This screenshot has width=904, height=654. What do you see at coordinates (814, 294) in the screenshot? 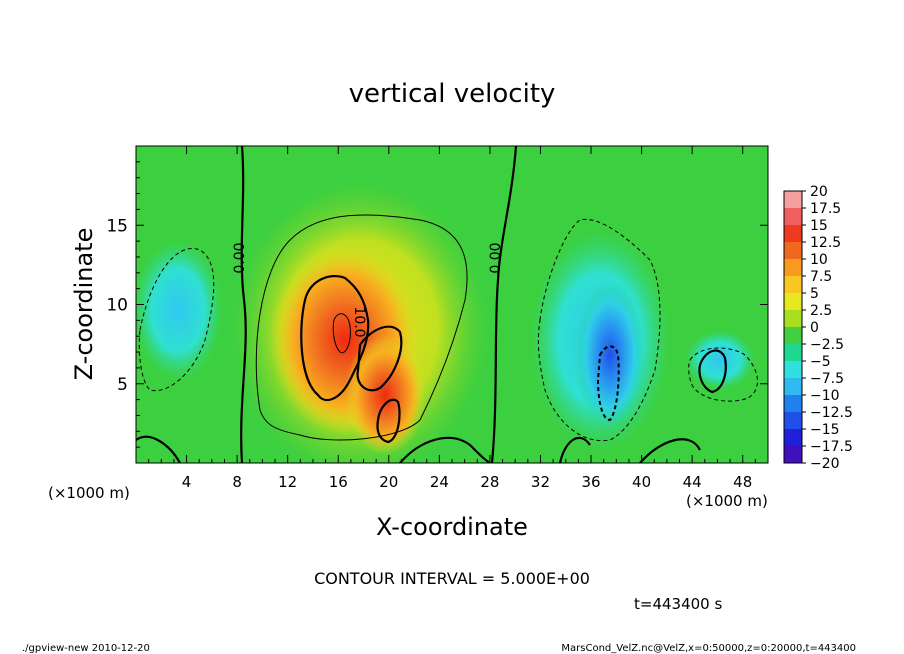
I see `colorbar-label: 5` at bounding box center [814, 294].